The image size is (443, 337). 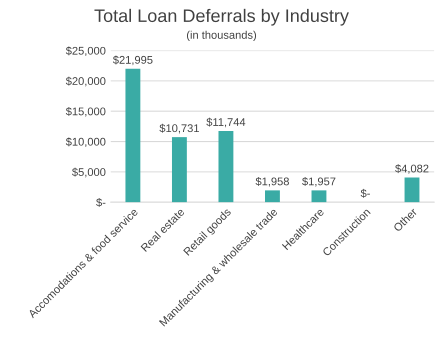 What do you see at coordinates (86, 81) in the screenshot?
I see `y-tick-label: $20,000` at bounding box center [86, 81].